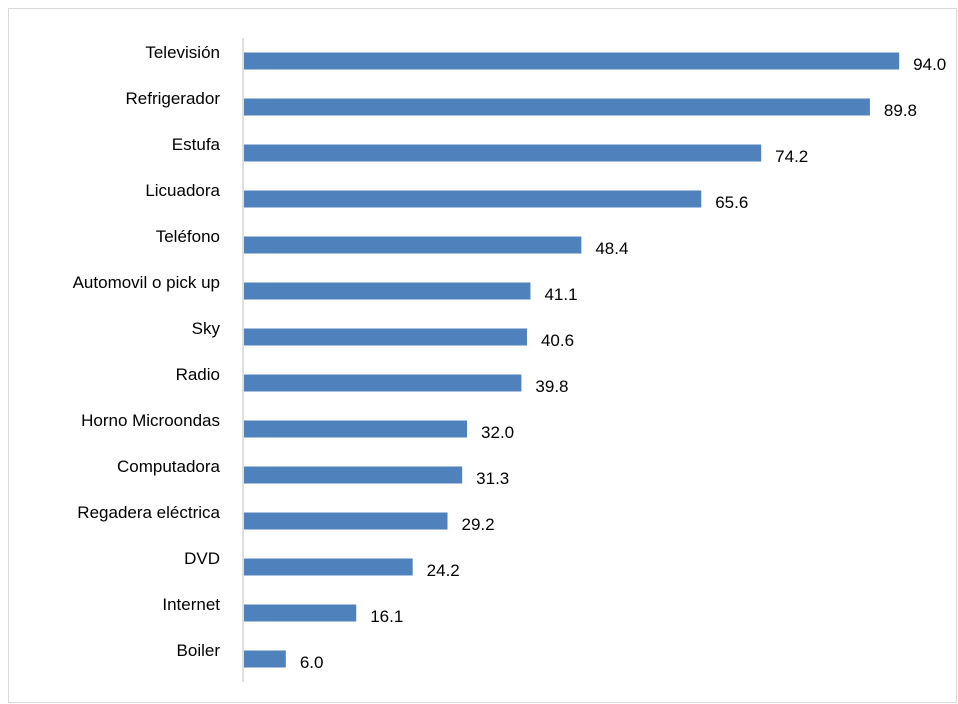 The height and width of the screenshot is (704, 958). I want to click on value-label: 65.6, so click(731, 202).